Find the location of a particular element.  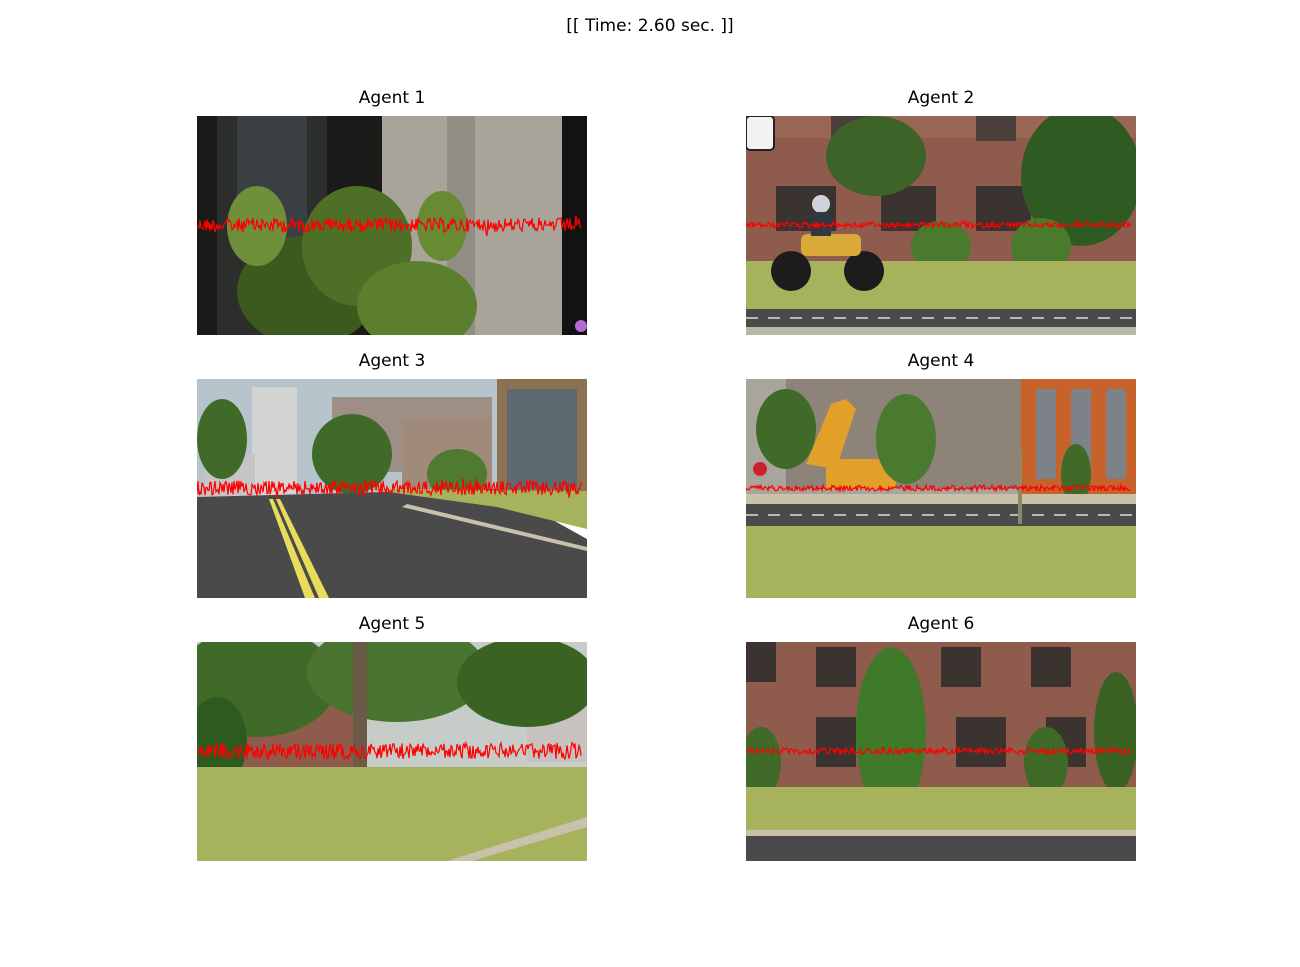

panel-title-agent-4: Agent 4 is located at coordinates (941, 361).